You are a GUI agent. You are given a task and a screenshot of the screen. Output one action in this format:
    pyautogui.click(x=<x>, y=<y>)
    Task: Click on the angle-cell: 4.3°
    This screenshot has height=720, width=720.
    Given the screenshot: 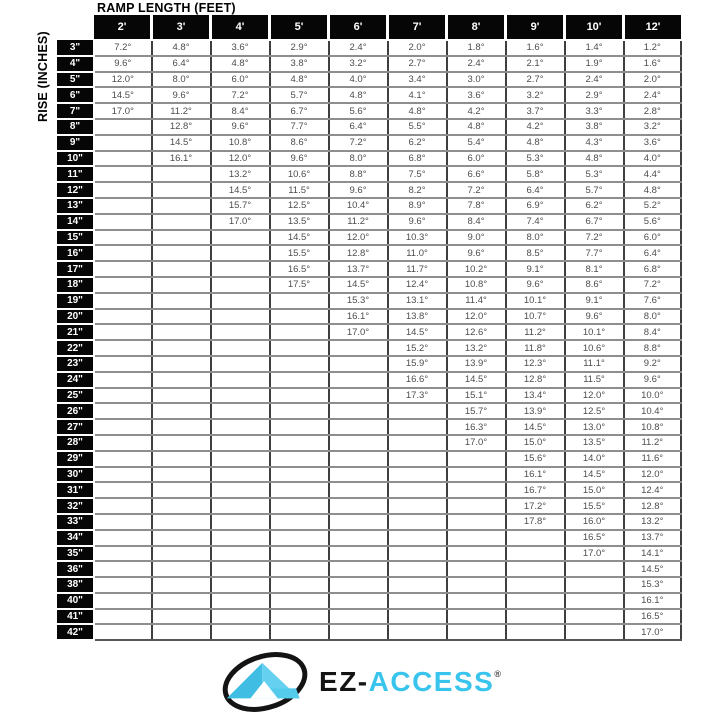 What is the action you would take?
    pyautogui.click(x=593, y=143)
    